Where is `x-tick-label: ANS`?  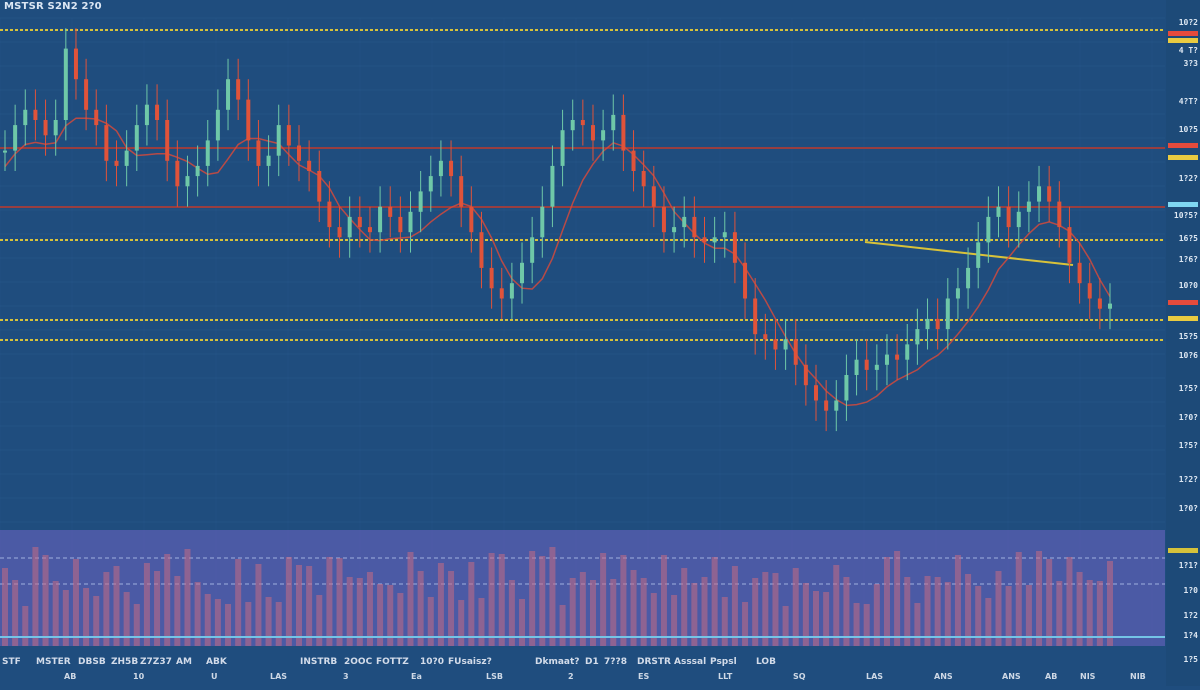
x-tick-label: ANS is located at coordinates (1011, 676).